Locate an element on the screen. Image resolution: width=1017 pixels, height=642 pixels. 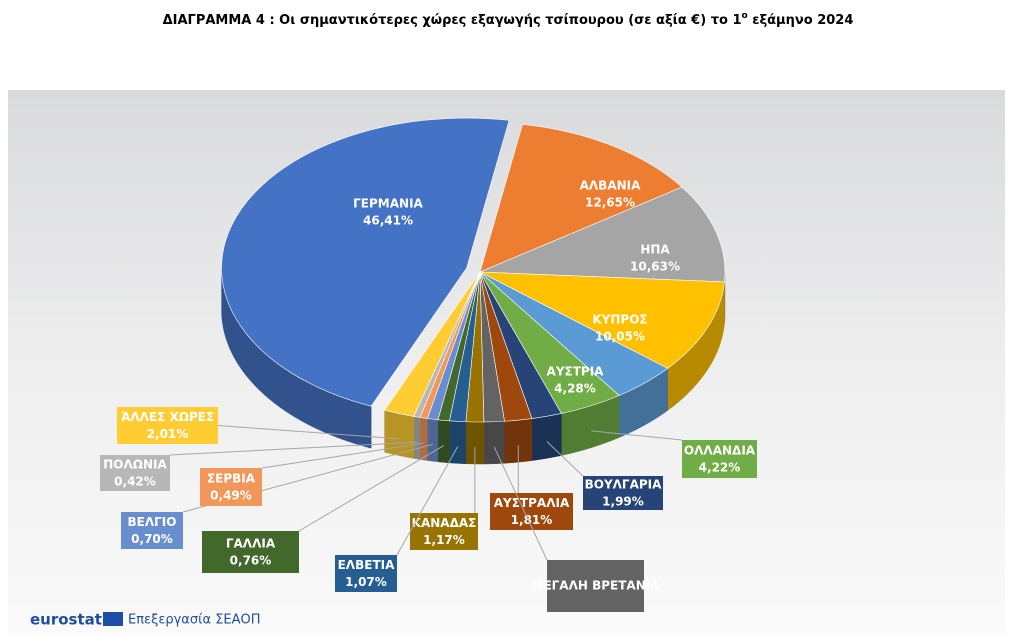
slice-label: ΚΑΝΑΔΑΣ is located at coordinates (444, 523).